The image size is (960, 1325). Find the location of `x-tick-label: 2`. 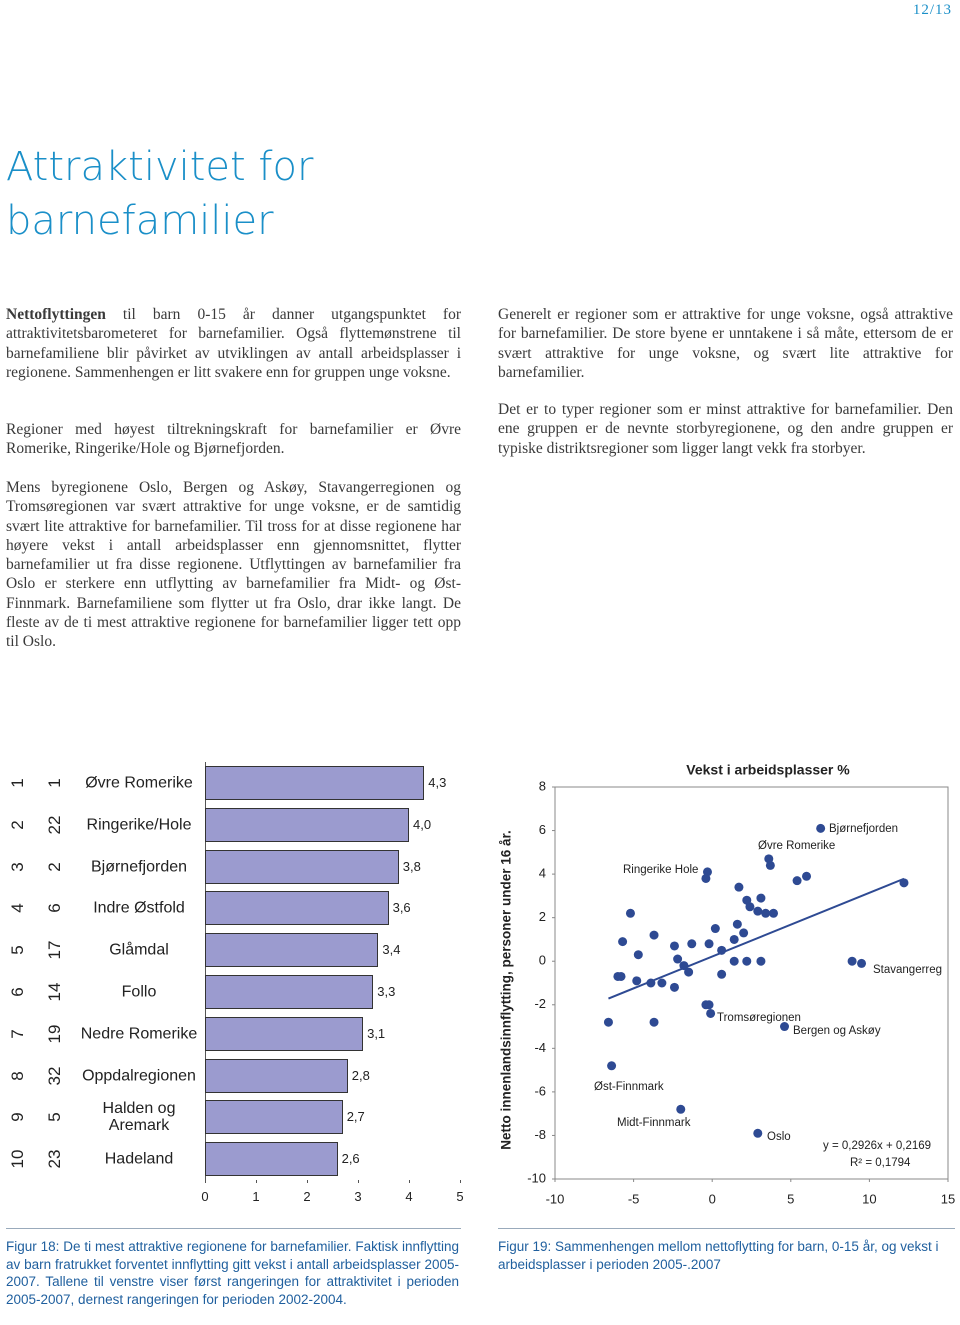

x-tick-label: 2 is located at coordinates (307, 1196).